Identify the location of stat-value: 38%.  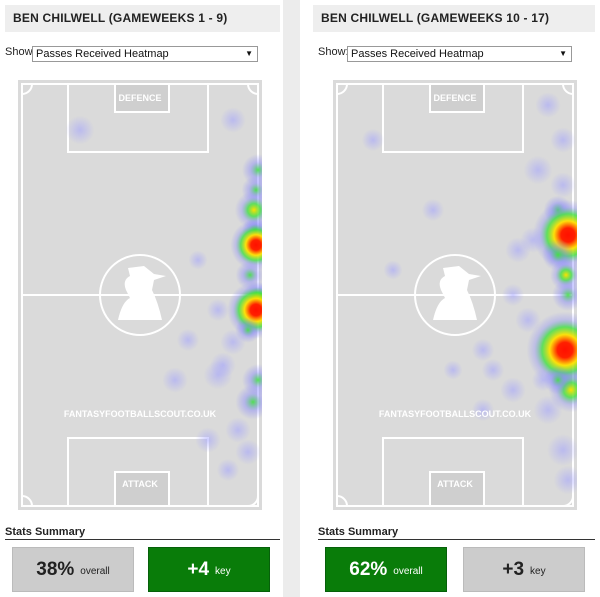
(55, 569).